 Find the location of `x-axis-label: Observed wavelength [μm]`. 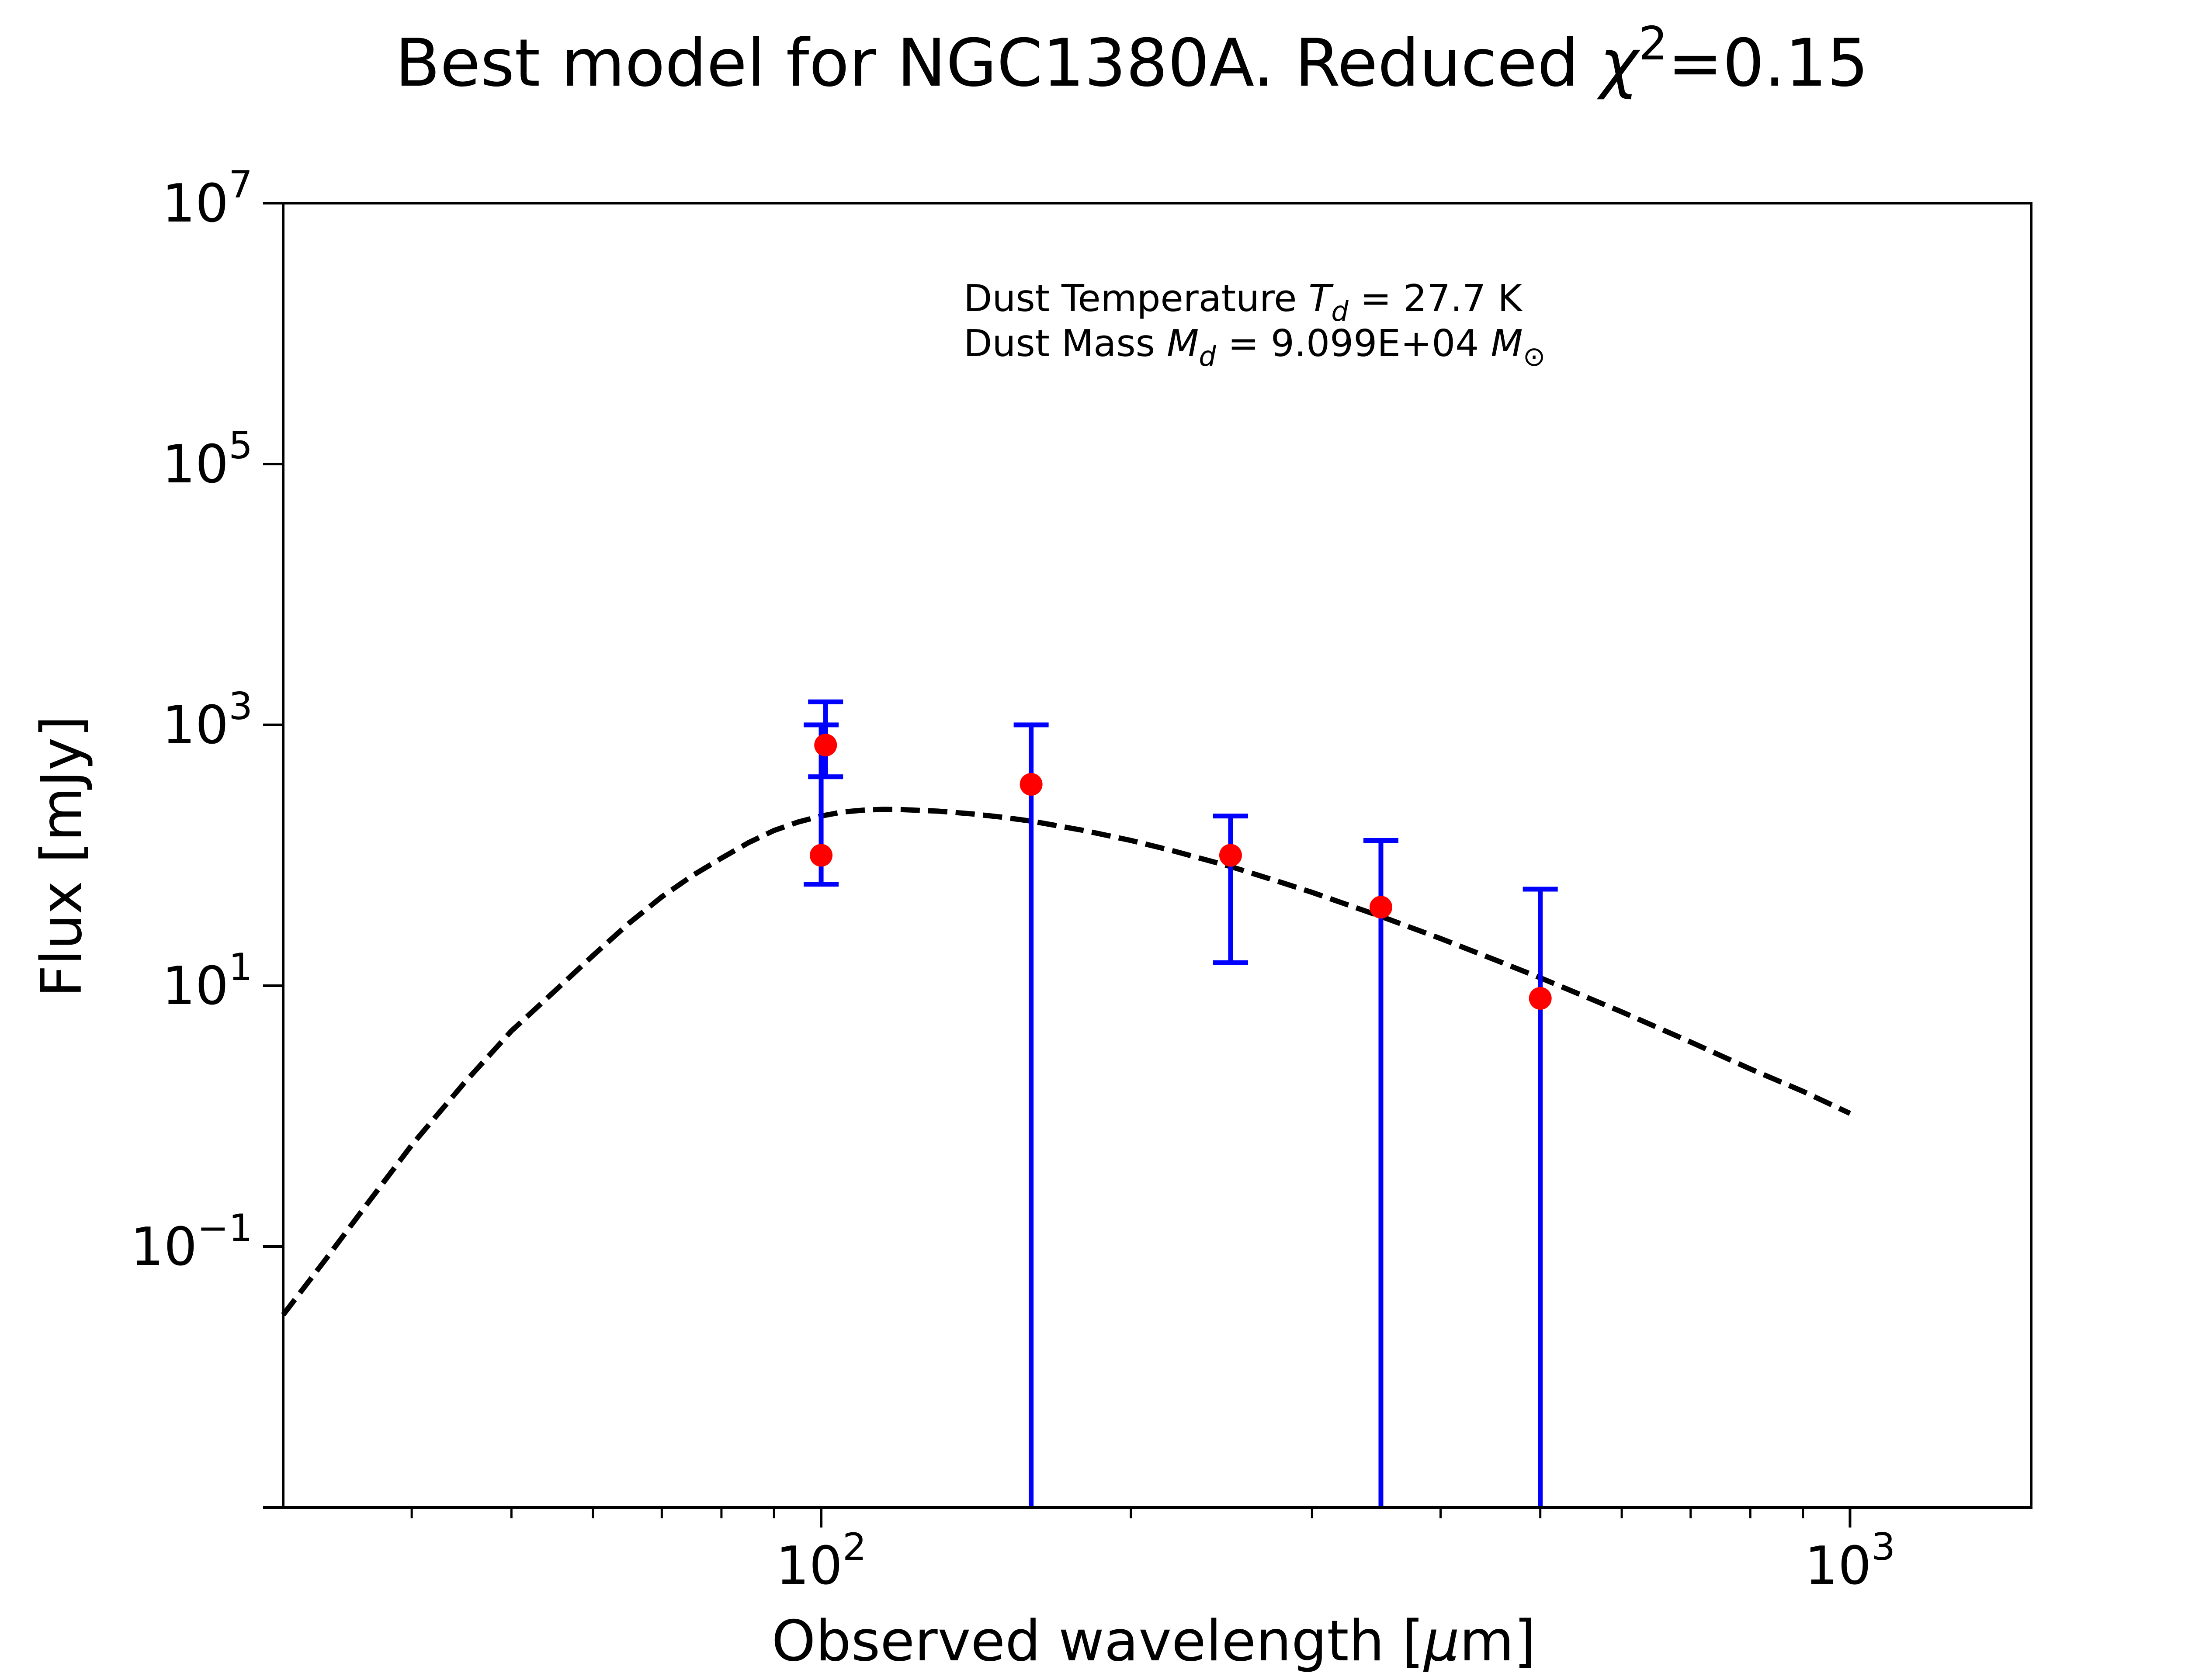

x-axis-label: Observed wavelength [μm] is located at coordinates (1154, 1642).